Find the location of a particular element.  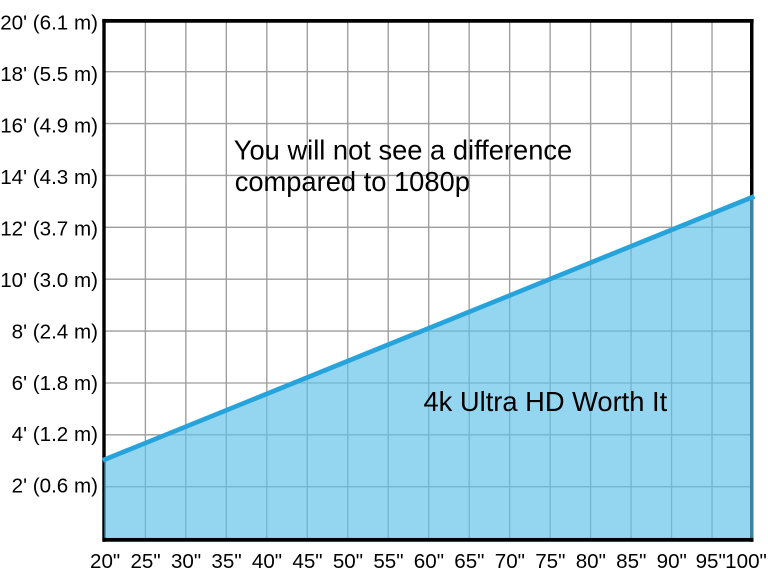

svg-text: 20' (6.1 m) is located at coordinates (49, 23).